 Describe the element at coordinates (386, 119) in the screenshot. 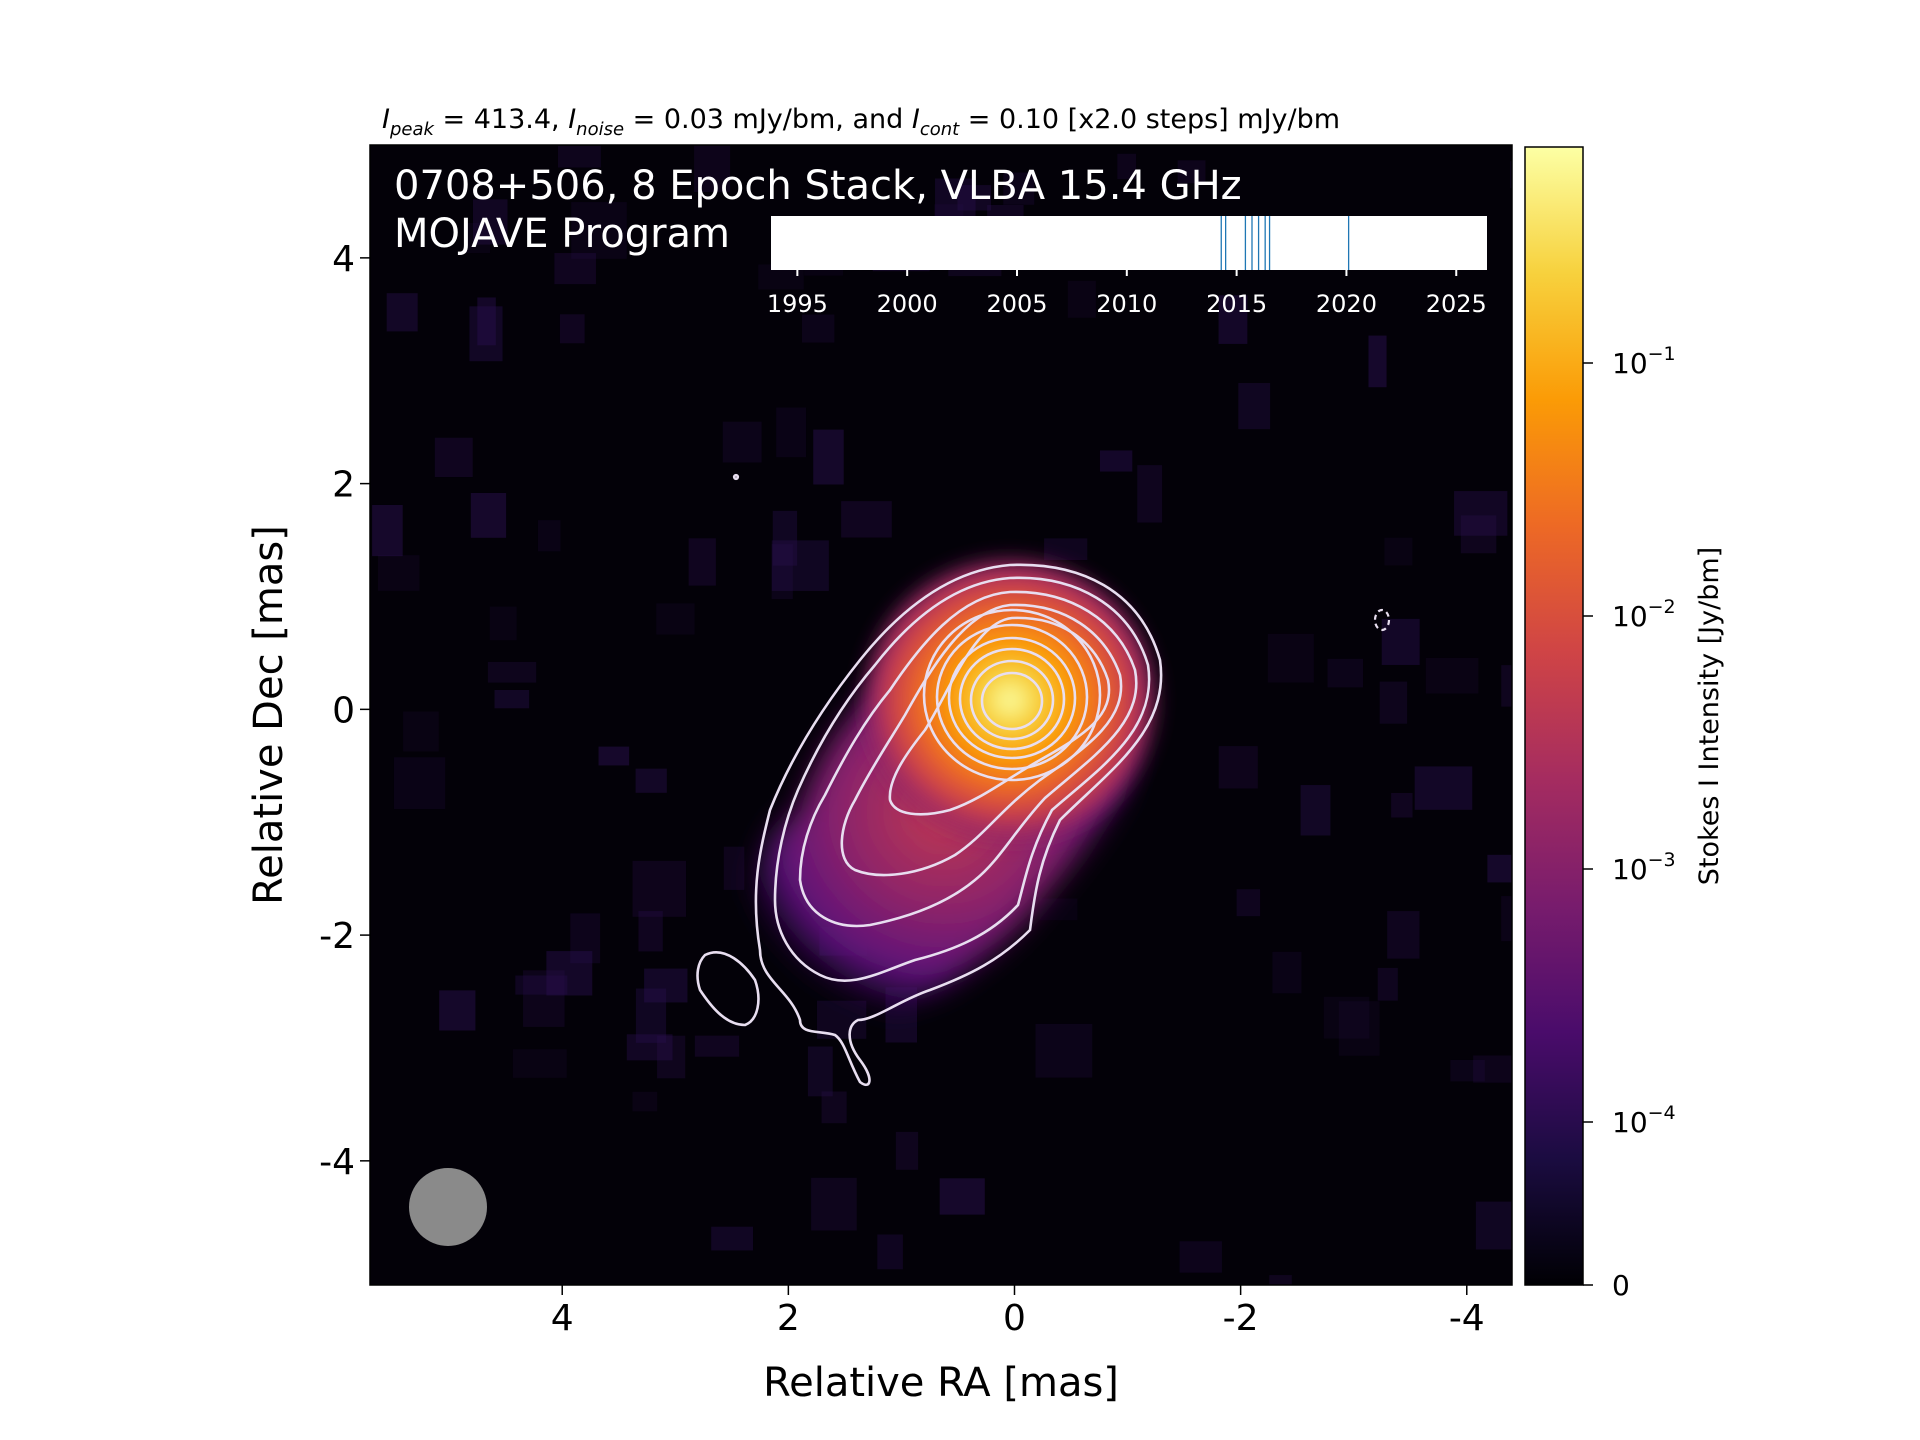

I see `peak-label: I` at that location.